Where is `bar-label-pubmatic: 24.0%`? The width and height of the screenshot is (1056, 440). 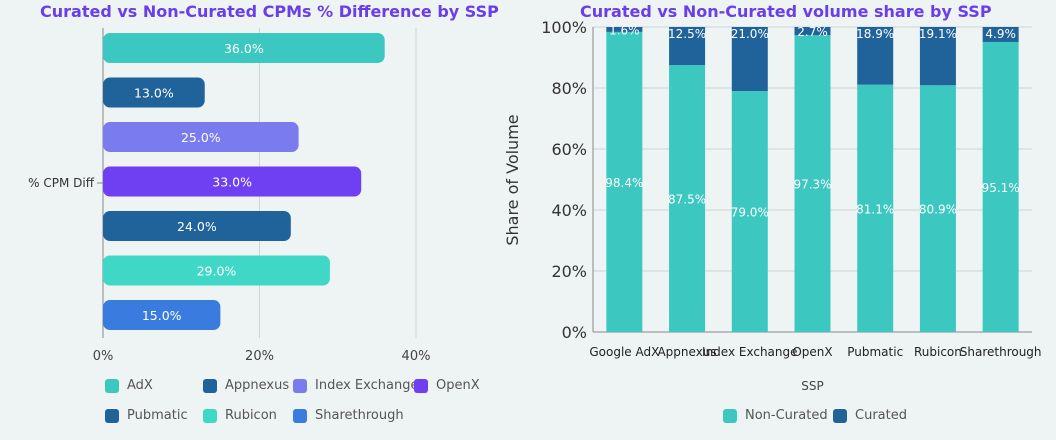 bar-label-pubmatic: 24.0% is located at coordinates (197, 226).